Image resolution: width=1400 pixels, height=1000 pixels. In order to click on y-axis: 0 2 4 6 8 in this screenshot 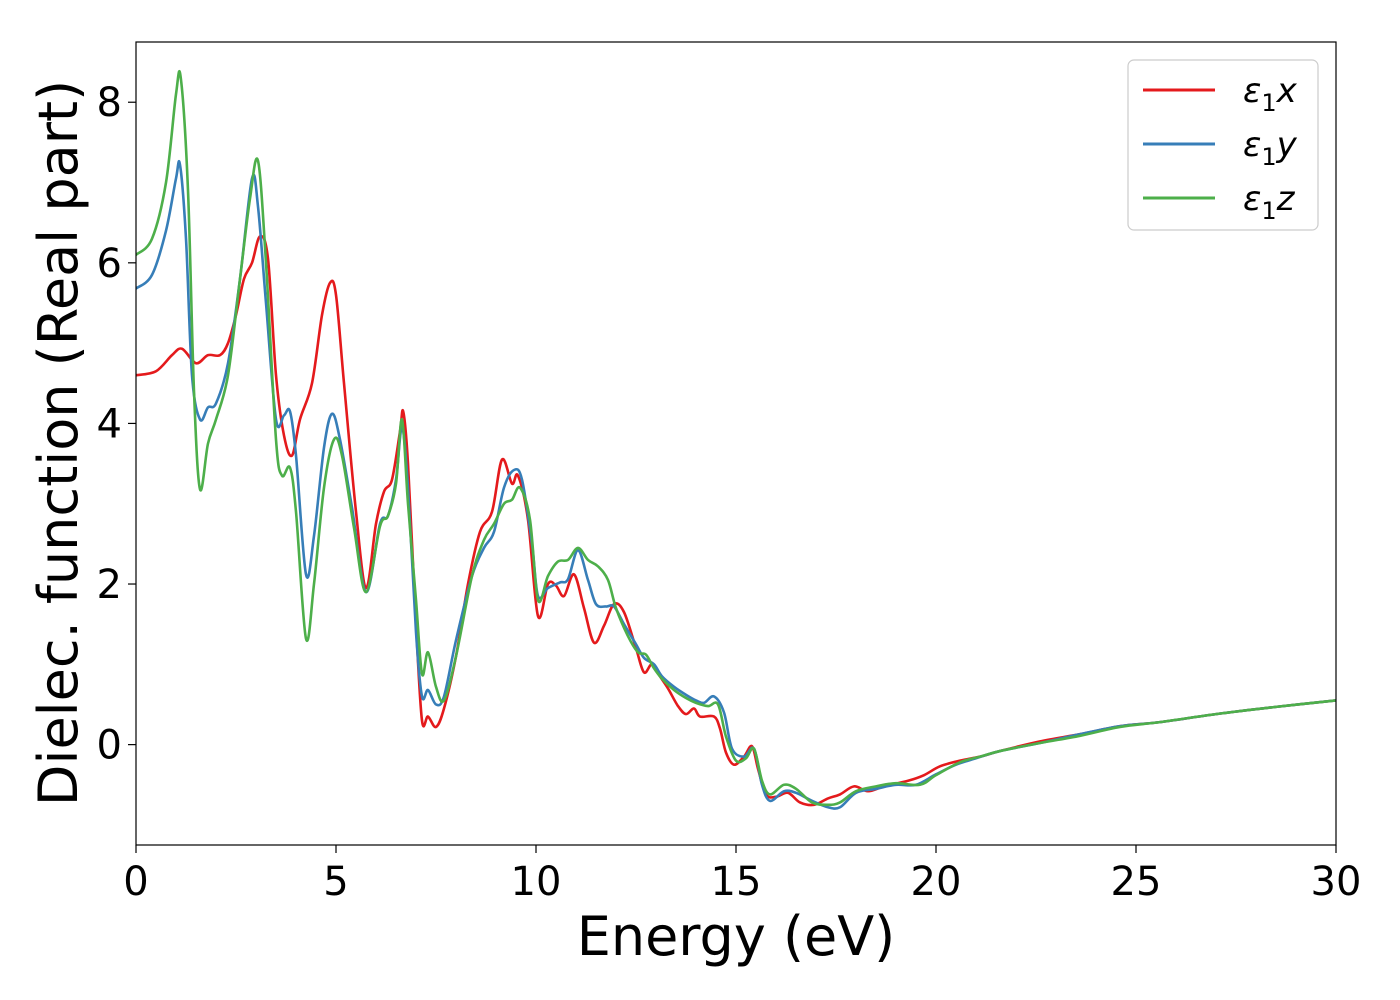, I will do `click(116, 424)`.